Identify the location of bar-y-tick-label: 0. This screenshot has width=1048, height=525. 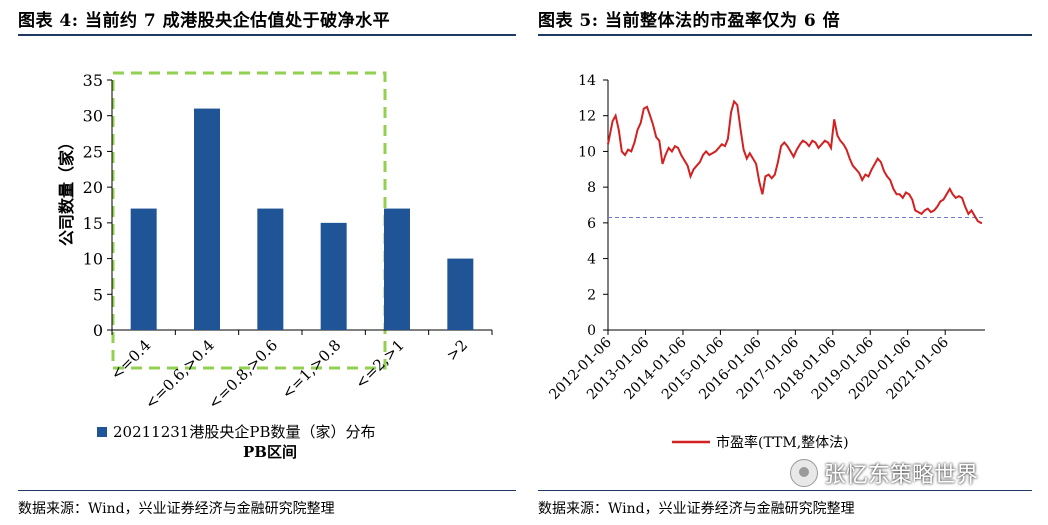
(98, 330).